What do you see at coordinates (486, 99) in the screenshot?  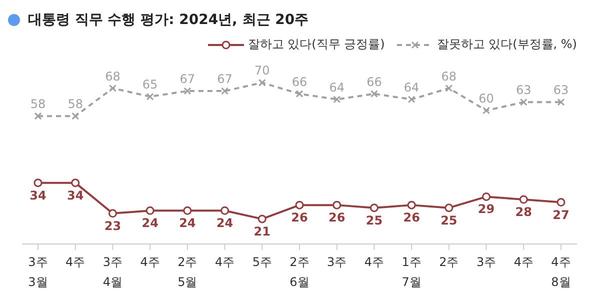 I see `data-label: 60` at bounding box center [486, 99].